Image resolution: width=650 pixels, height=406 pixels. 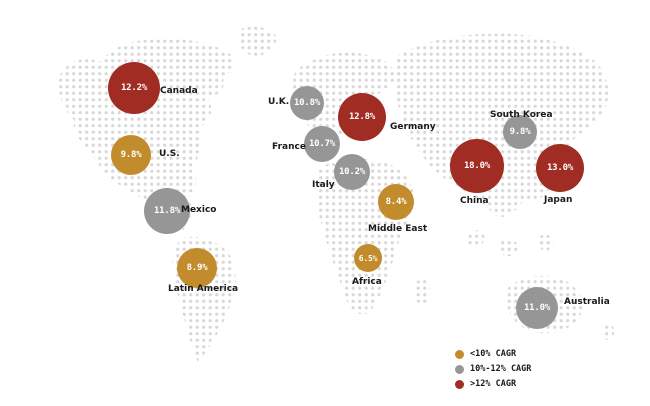 I want to click on bubble-value: 12.2%, so click(x=134, y=88).